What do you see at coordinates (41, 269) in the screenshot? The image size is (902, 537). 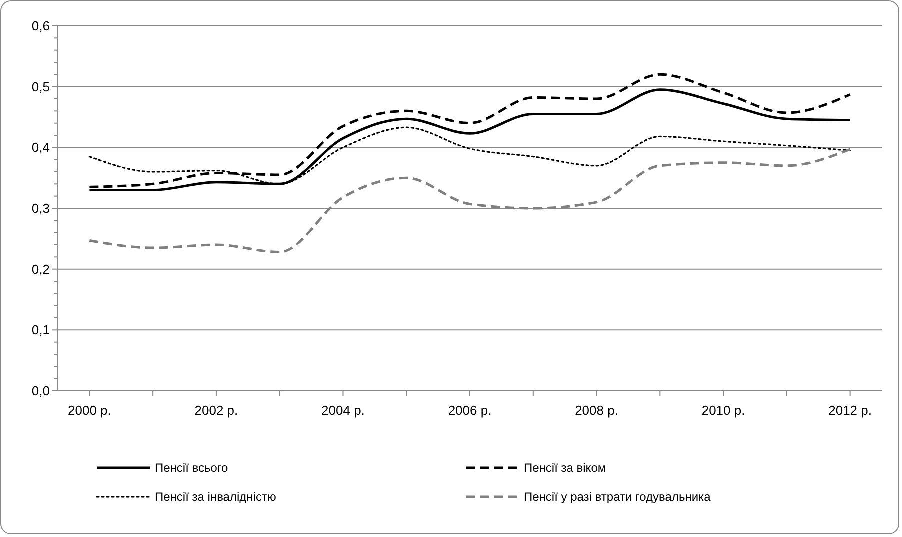 I see `y-tick-label: 0,2` at bounding box center [41, 269].